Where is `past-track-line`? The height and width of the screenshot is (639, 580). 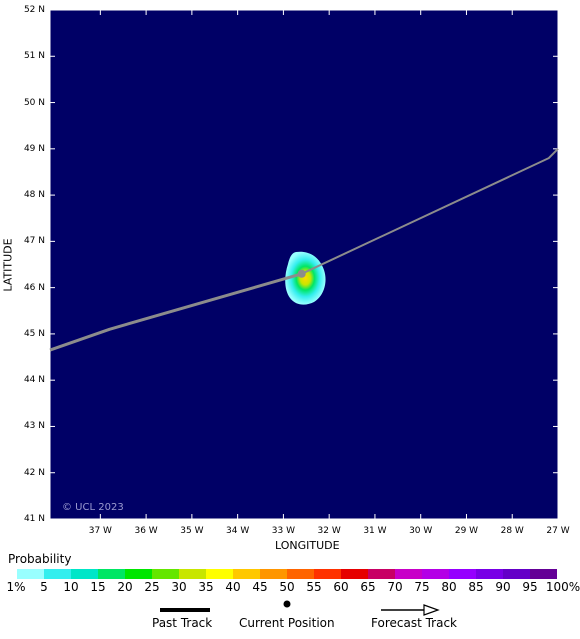 past-track-line is located at coordinates (176, 312).